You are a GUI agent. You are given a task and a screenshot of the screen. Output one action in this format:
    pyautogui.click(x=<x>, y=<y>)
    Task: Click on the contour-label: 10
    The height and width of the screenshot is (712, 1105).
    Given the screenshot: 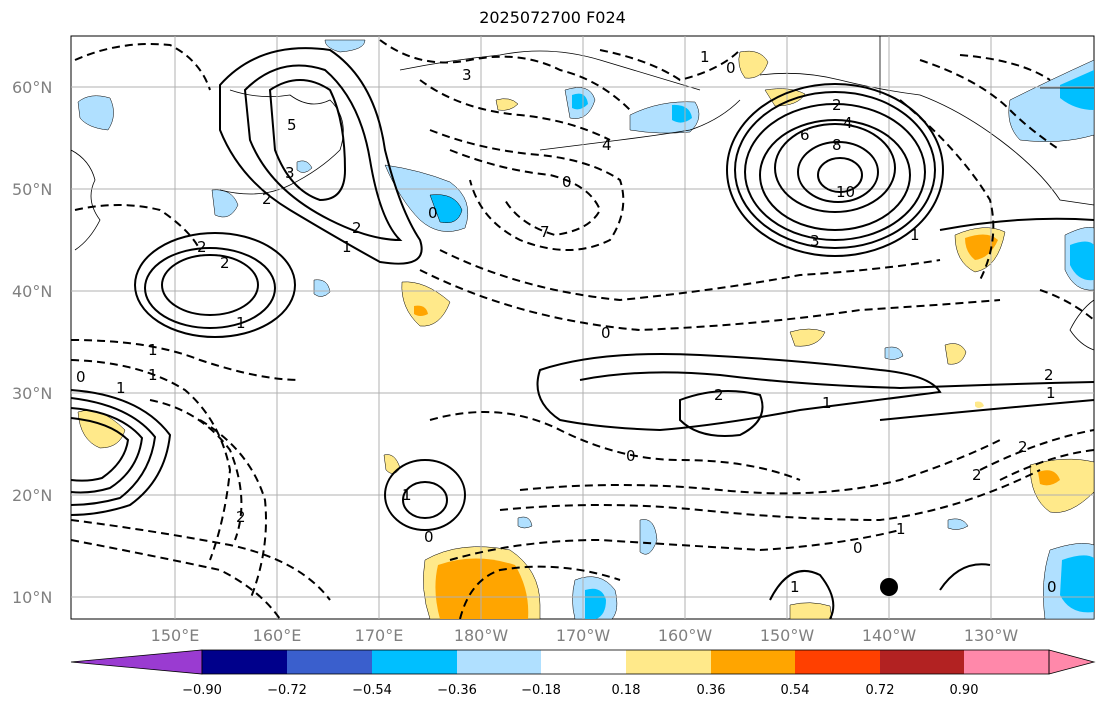 What is the action you would take?
    pyautogui.click(x=845, y=192)
    